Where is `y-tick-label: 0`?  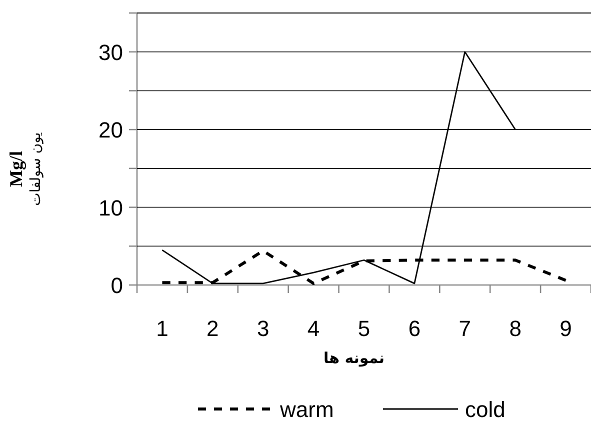
y-tick-label: 0 is located at coordinates (116, 285).